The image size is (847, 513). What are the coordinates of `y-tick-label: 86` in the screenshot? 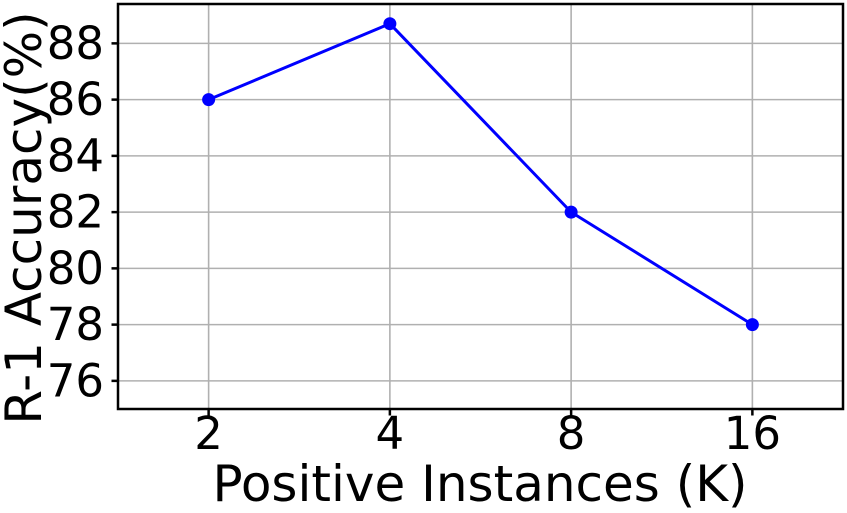 It's located at (75, 99).